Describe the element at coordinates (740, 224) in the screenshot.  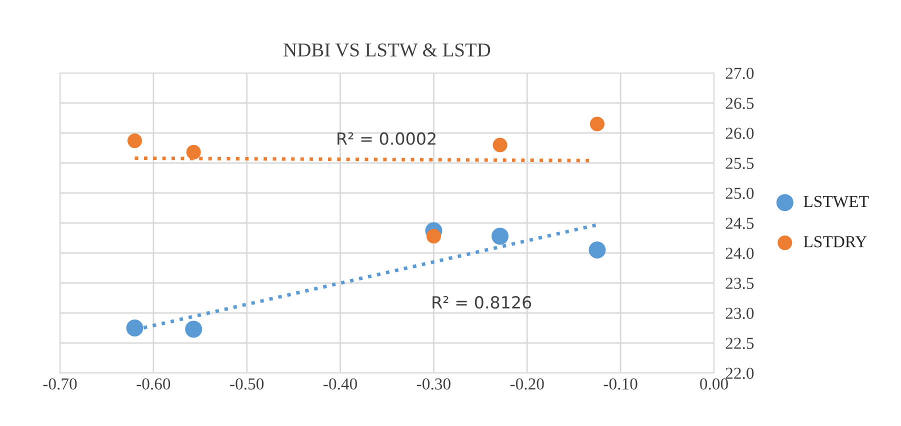
I see `y-tick-label: 24.5` at that location.